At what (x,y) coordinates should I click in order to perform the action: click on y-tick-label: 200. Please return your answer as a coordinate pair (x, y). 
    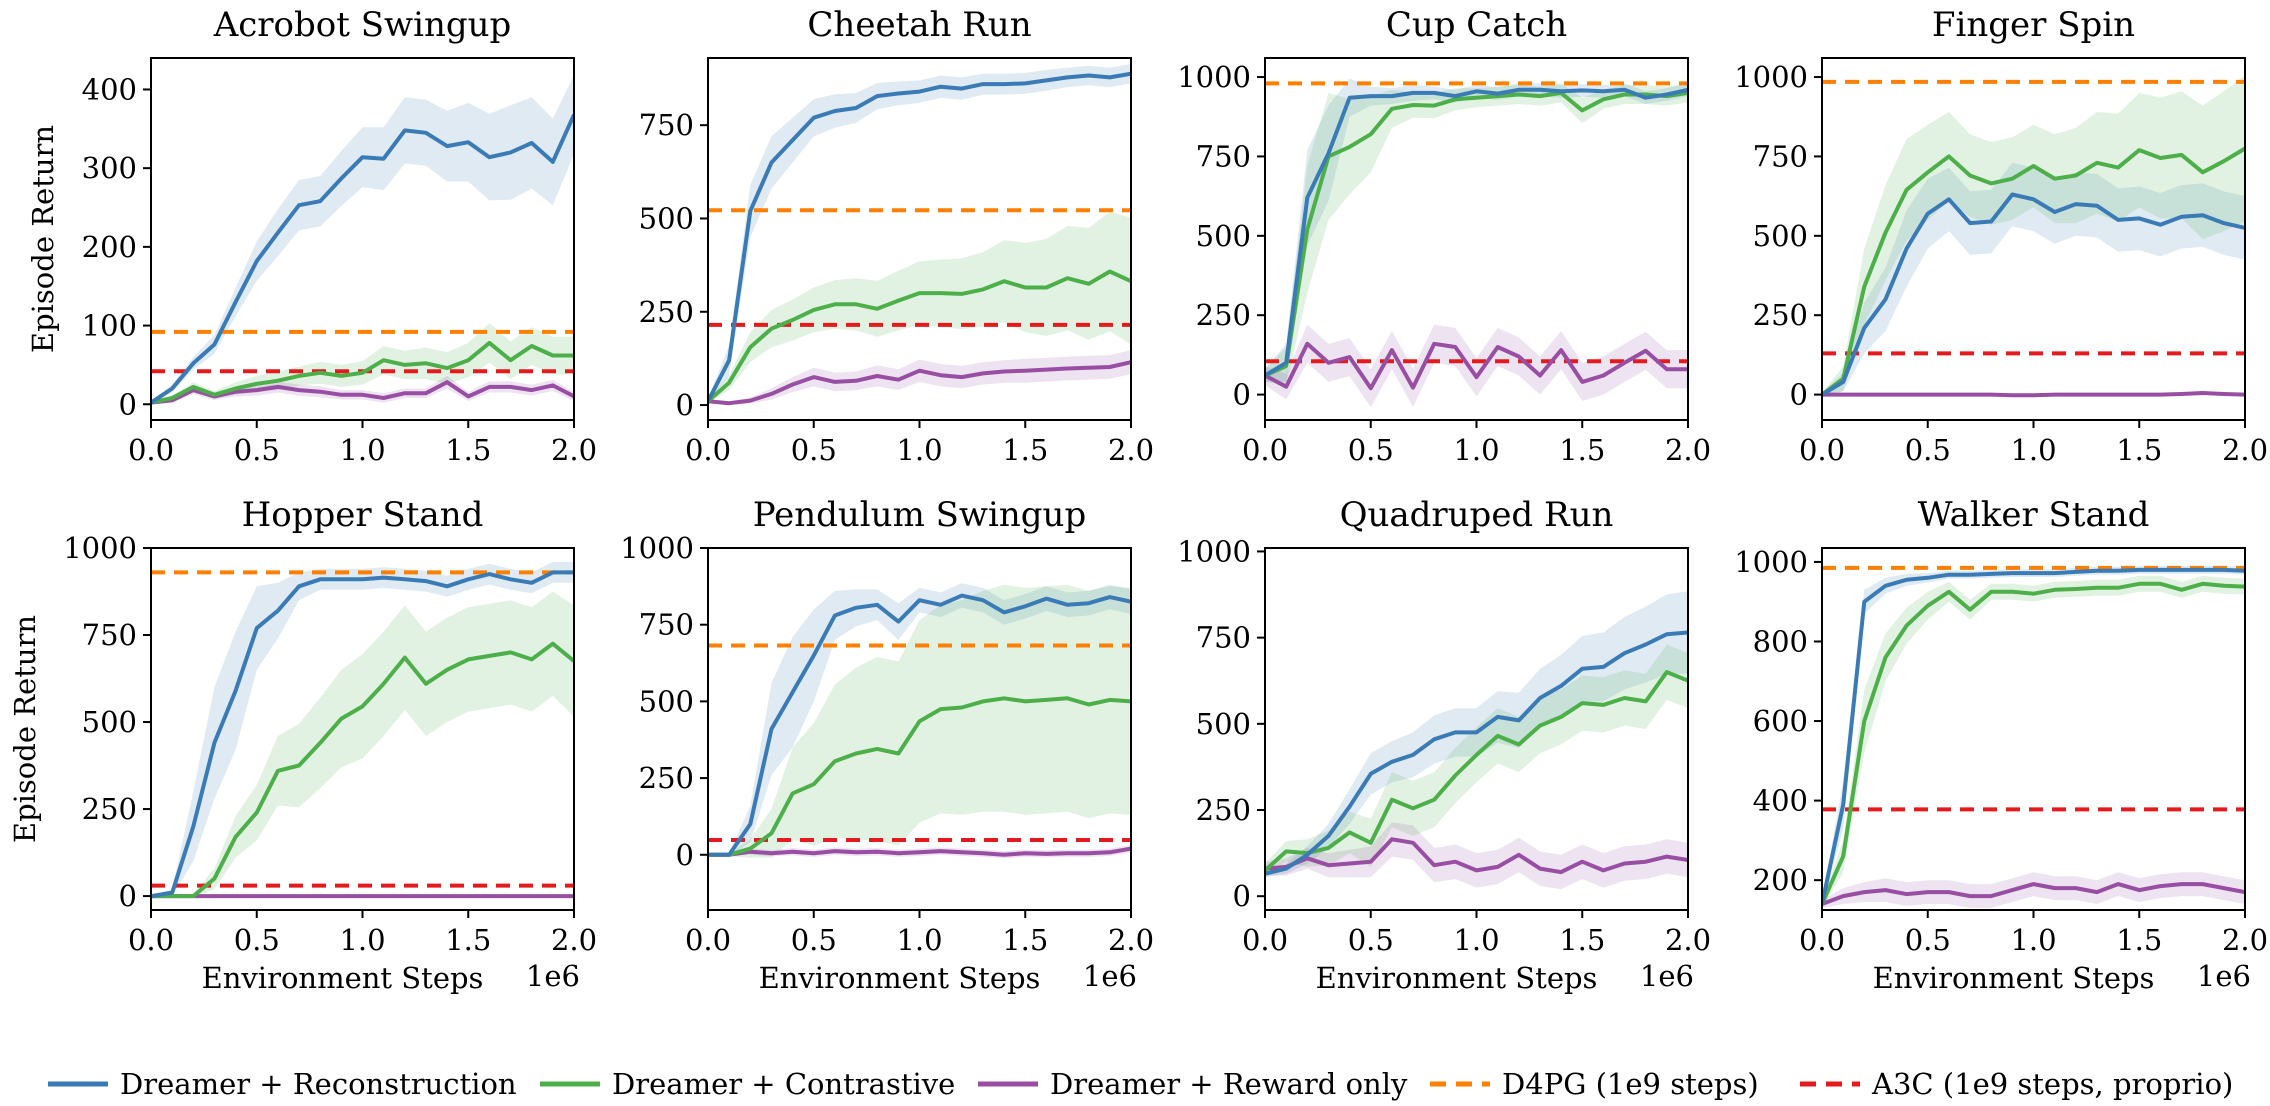
    Looking at the image, I should click on (1780, 880).